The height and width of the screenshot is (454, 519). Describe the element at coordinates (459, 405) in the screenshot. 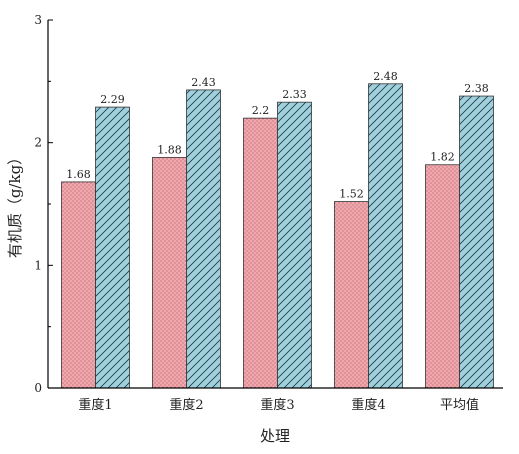

I see `x-tick-label: 平均值` at that location.